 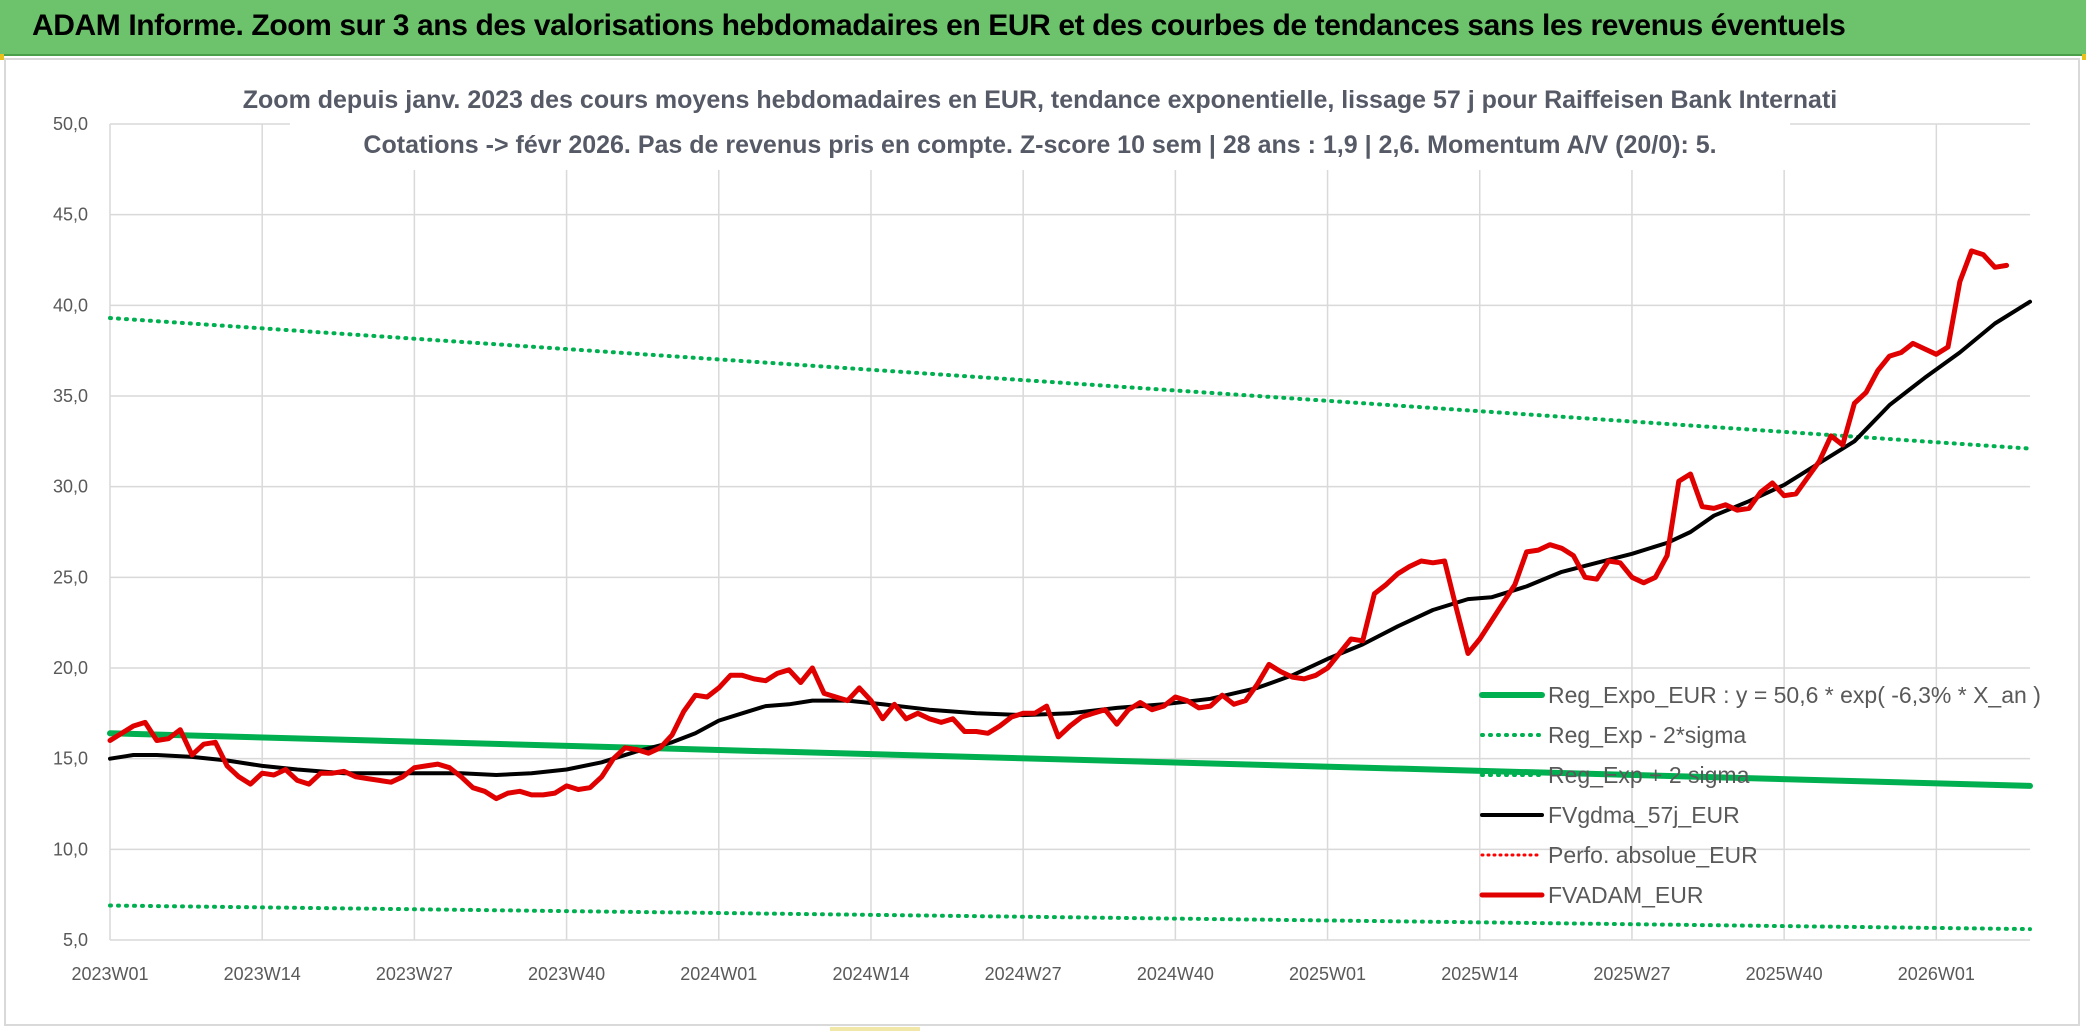 I want to click on x-tick-label: 2024W27, so click(x=1023, y=974).